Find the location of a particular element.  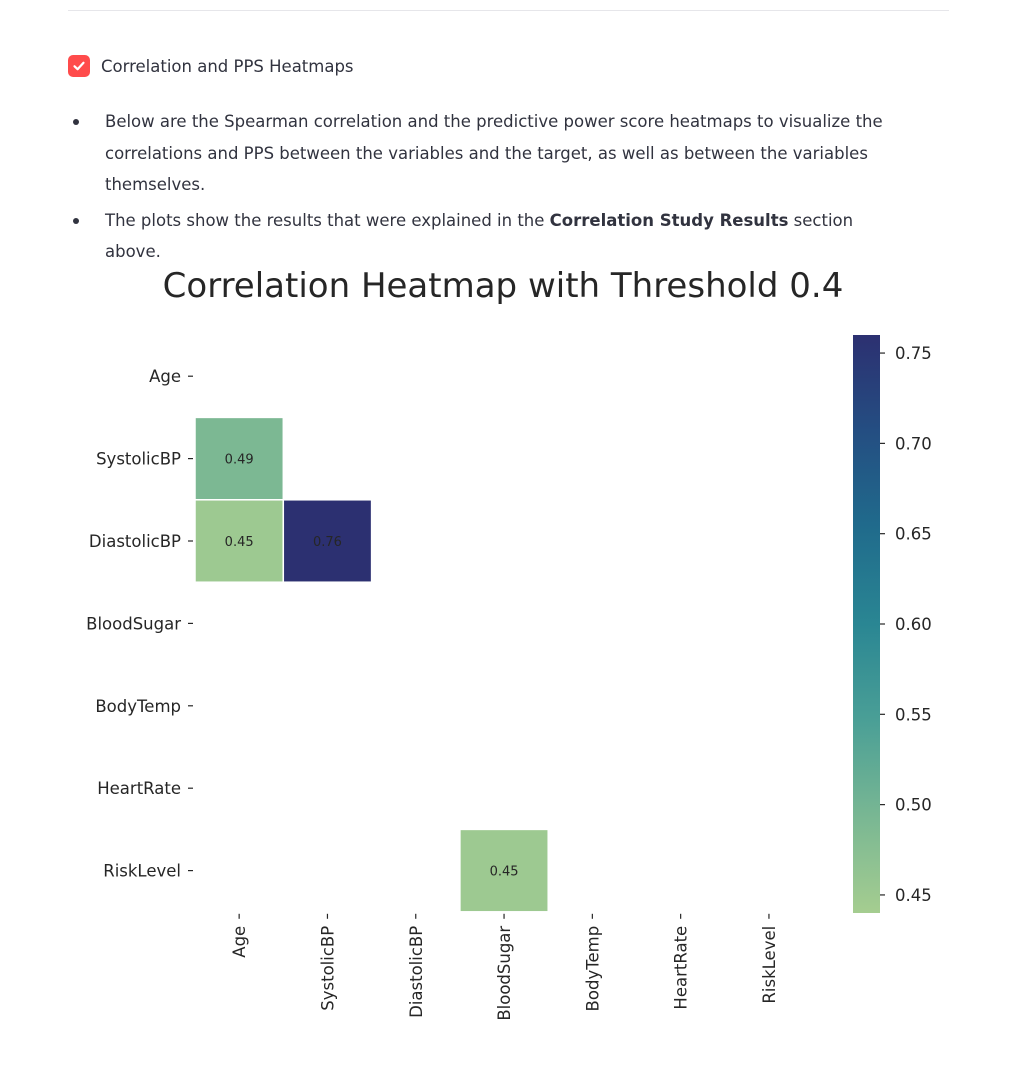

y-tick-label-age: Age is located at coordinates (165, 376).